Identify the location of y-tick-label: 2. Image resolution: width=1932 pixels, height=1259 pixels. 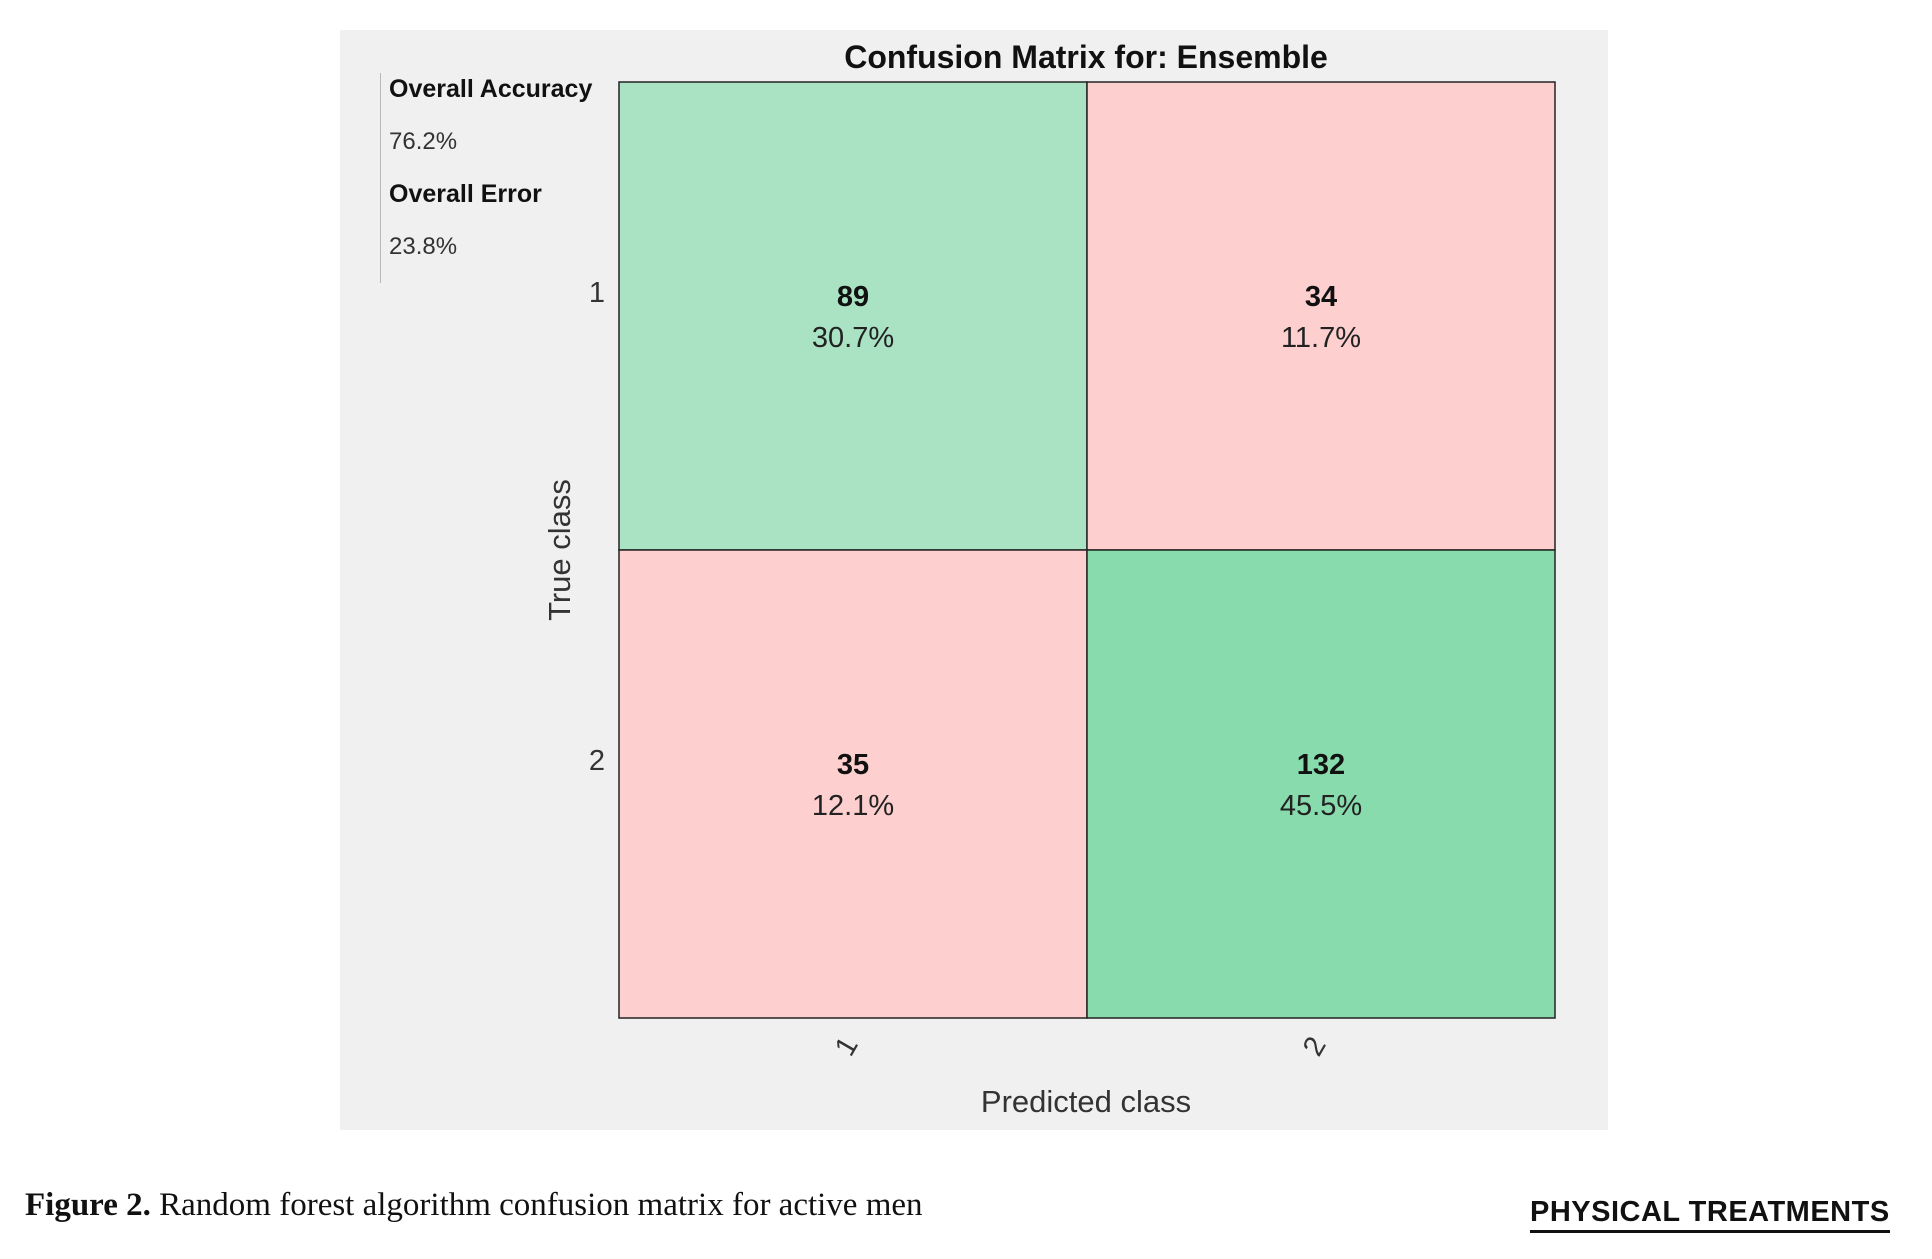
(597, 761).